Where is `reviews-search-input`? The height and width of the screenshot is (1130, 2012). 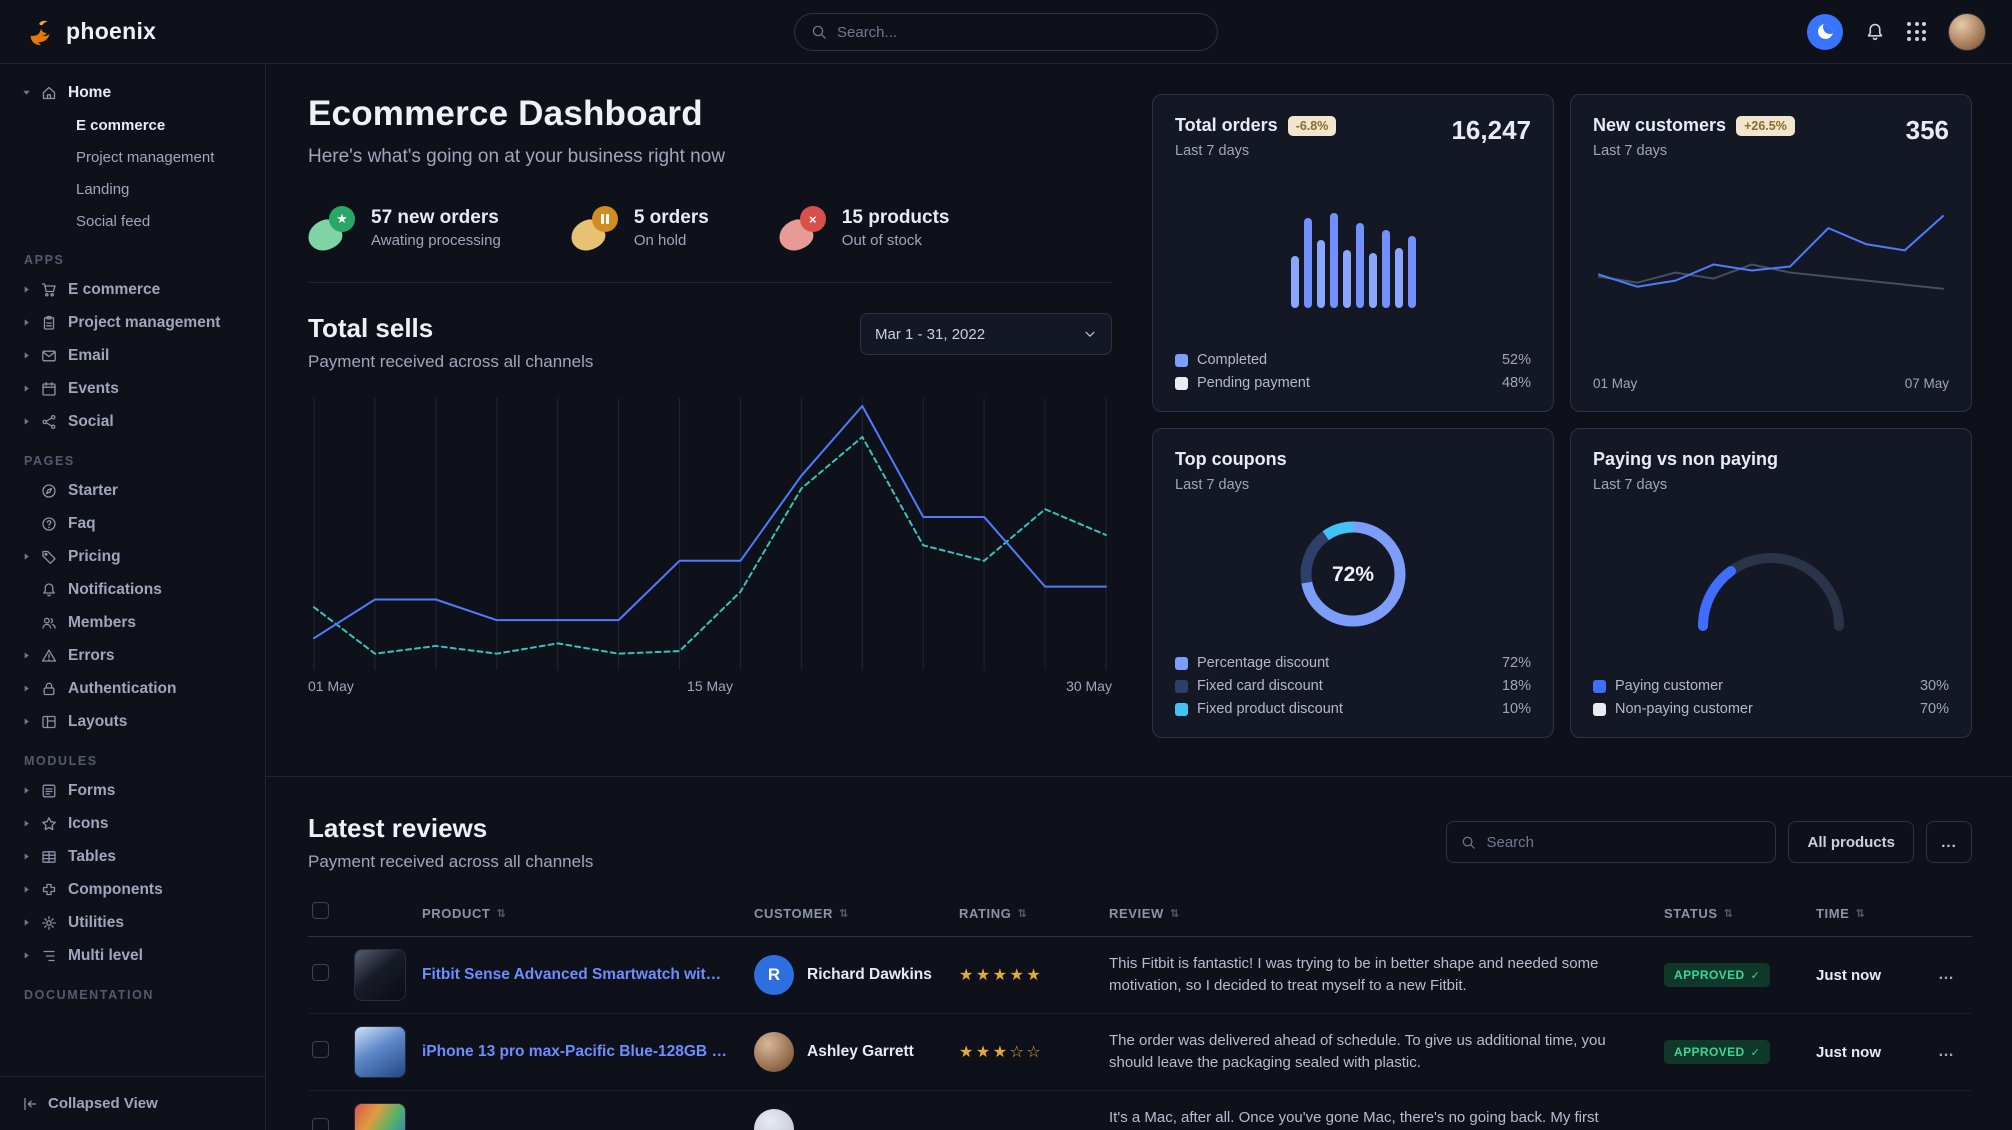 reviews-search-input is located at coordinates (1624, 842).